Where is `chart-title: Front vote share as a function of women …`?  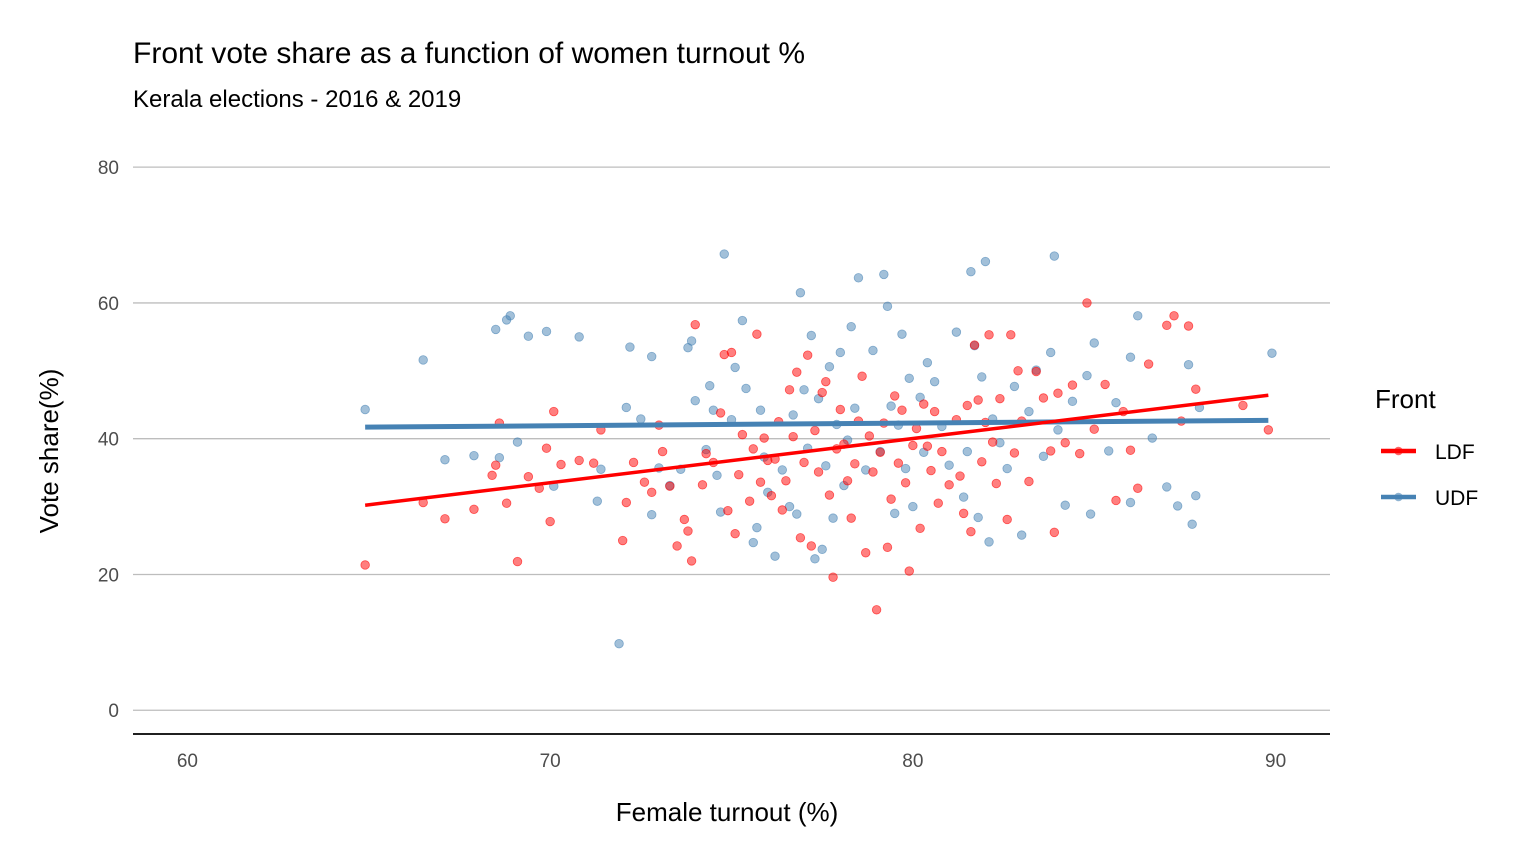 chart-title: Front vote share as a function of women … is located at coordinates (469, 53).